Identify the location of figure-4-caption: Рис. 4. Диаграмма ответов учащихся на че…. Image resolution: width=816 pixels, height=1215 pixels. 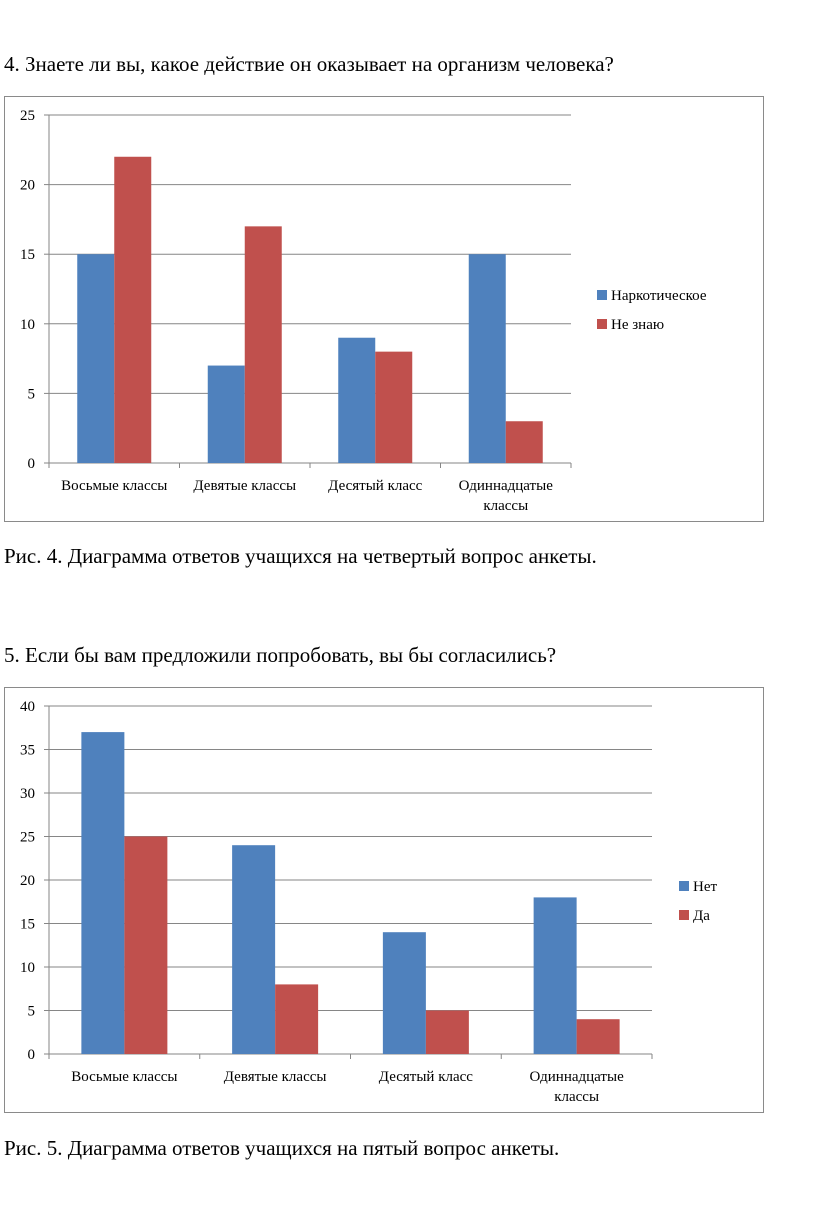
(300, 556).